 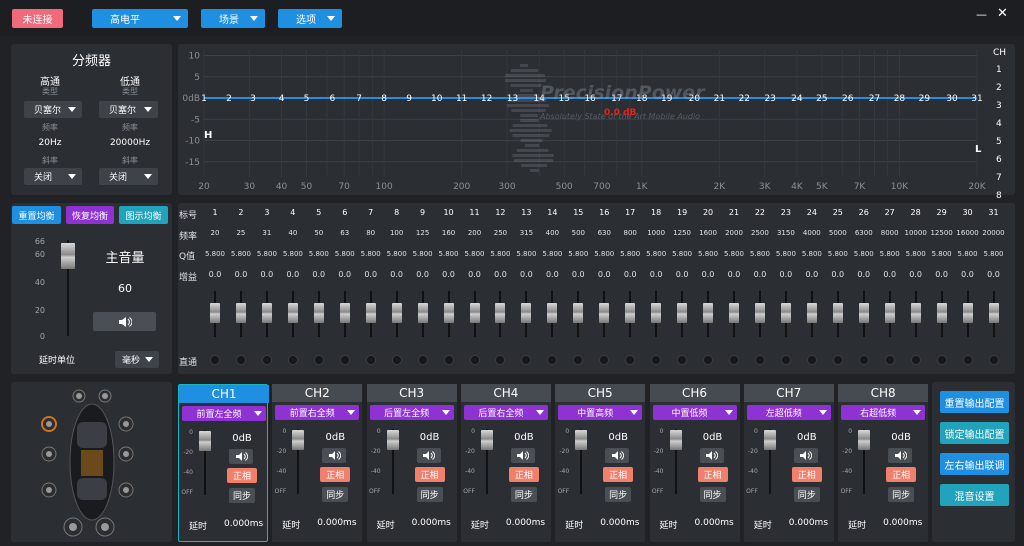 What do you see at coordinates (999, 70) in the screenshot?
I see `channel-list-item: 1` at bounding box center [999, 70].